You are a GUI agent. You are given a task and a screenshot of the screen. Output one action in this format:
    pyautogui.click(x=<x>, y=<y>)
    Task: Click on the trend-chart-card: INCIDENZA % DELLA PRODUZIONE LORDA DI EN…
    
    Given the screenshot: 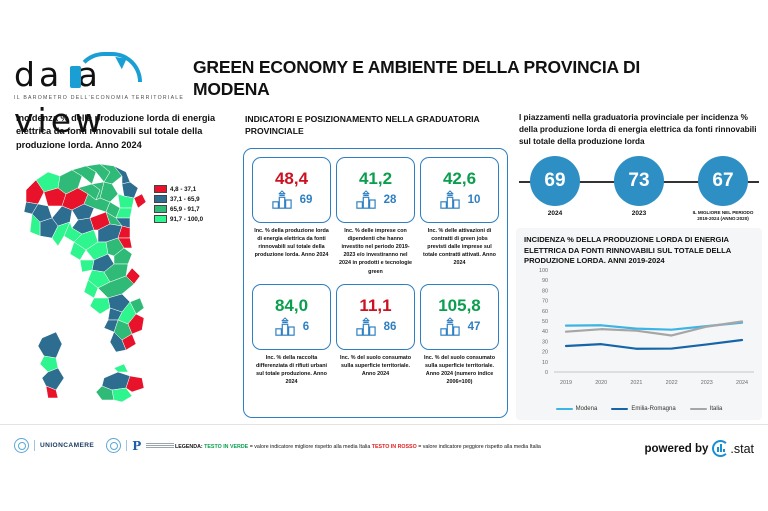 What is the action you would take?
    pyautogui.click(x=639, y=324)
    